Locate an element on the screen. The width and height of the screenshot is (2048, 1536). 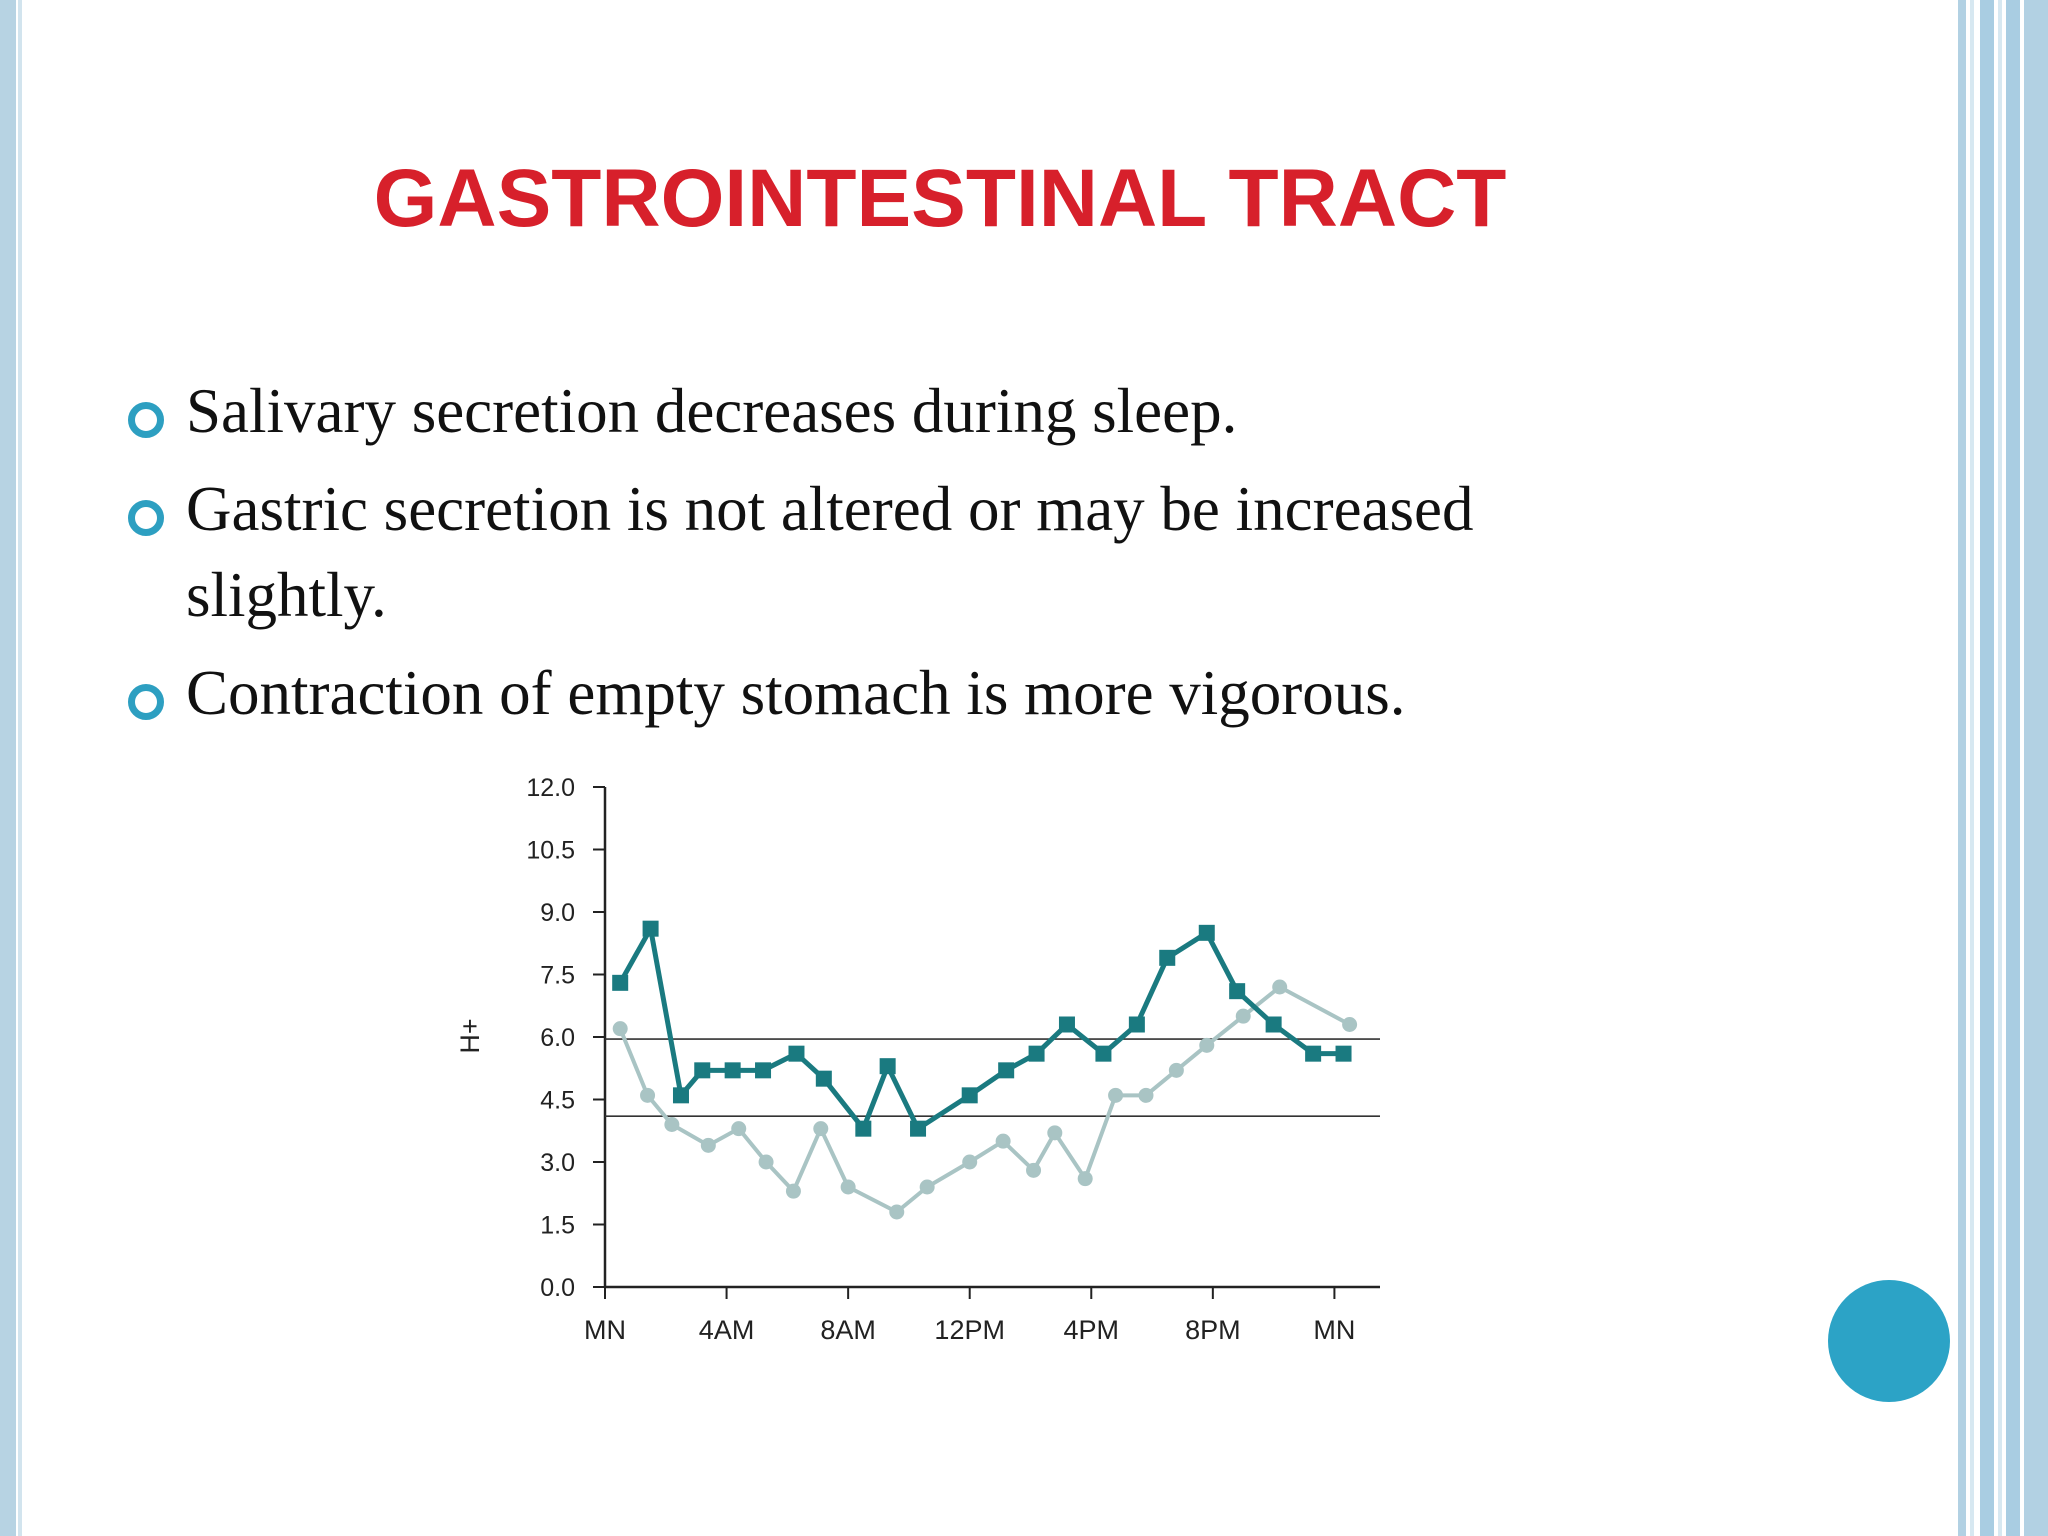
x-tick-label: 12PM is located at coordinates (969, 1330).